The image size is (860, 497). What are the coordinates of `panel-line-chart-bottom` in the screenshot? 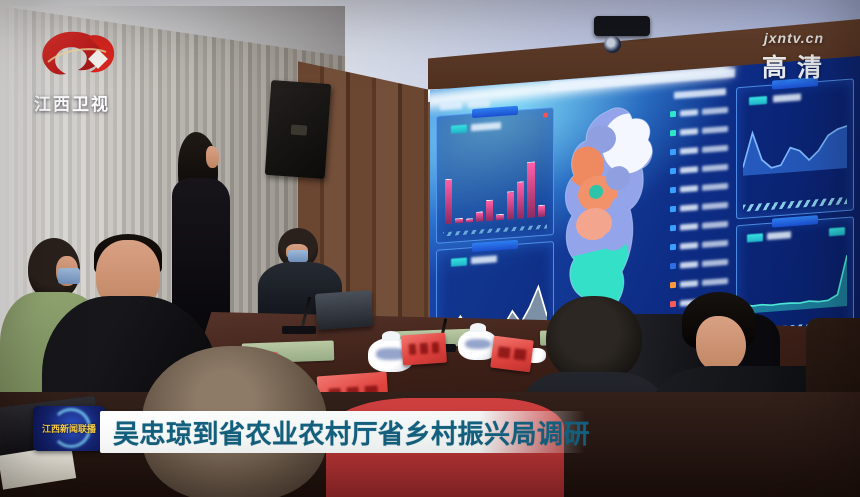 It's located at (795, 279).